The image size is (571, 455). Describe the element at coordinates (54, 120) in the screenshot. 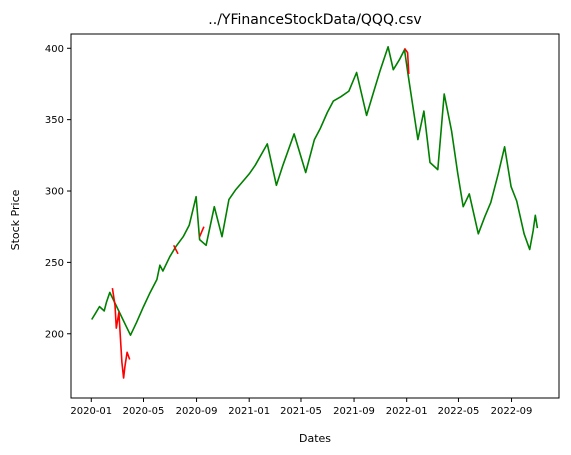

I see `y-tick-label: 350` at that location.